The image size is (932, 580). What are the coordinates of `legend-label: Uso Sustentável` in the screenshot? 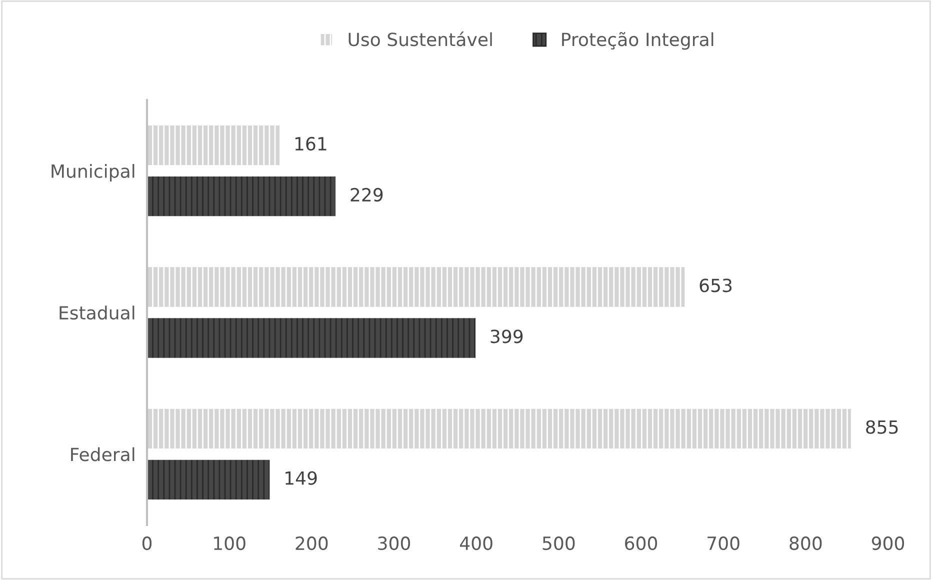 It's located at (420, 39).